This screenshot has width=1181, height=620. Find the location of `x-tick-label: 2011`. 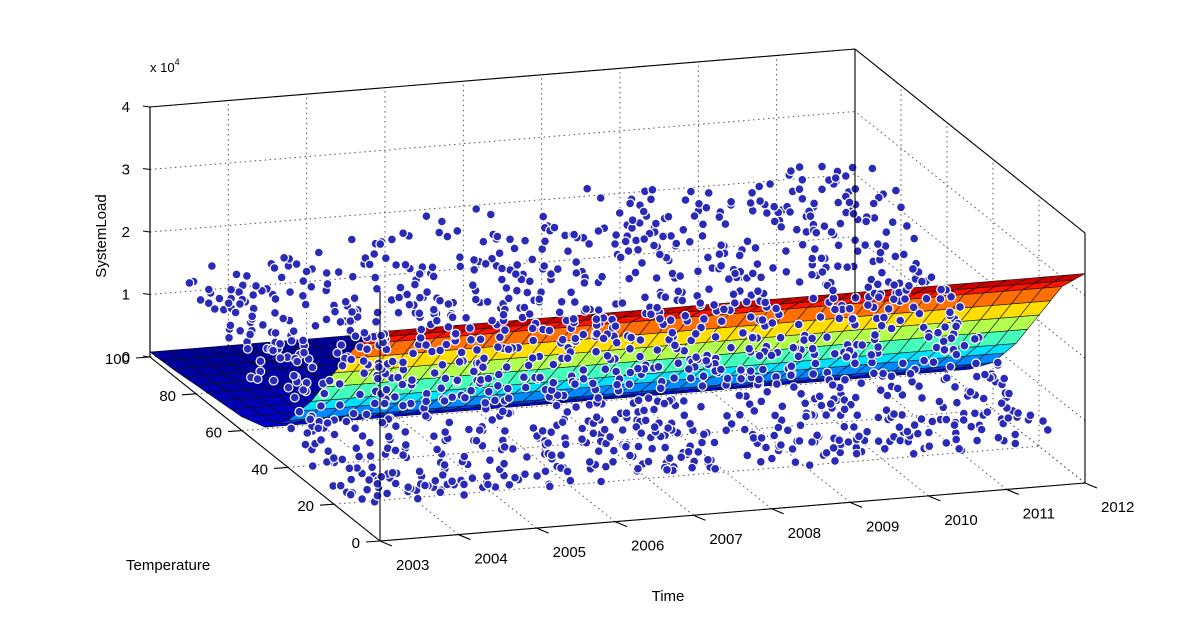

x-tick-label: 2011 is located at coordinates (1039, 513).